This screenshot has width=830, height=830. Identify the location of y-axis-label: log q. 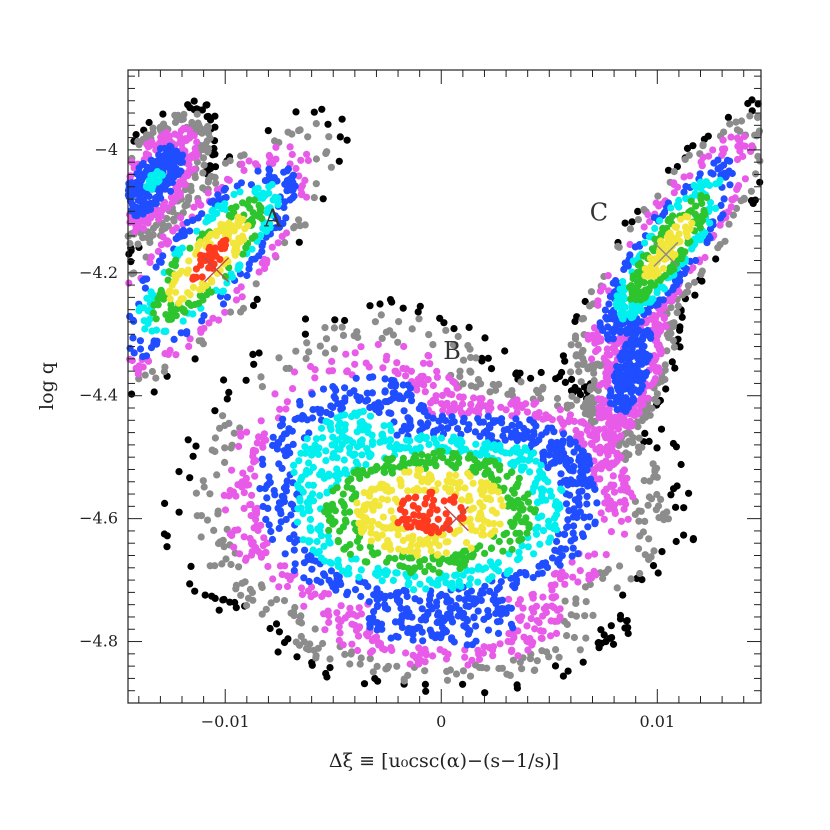
(47, 386).